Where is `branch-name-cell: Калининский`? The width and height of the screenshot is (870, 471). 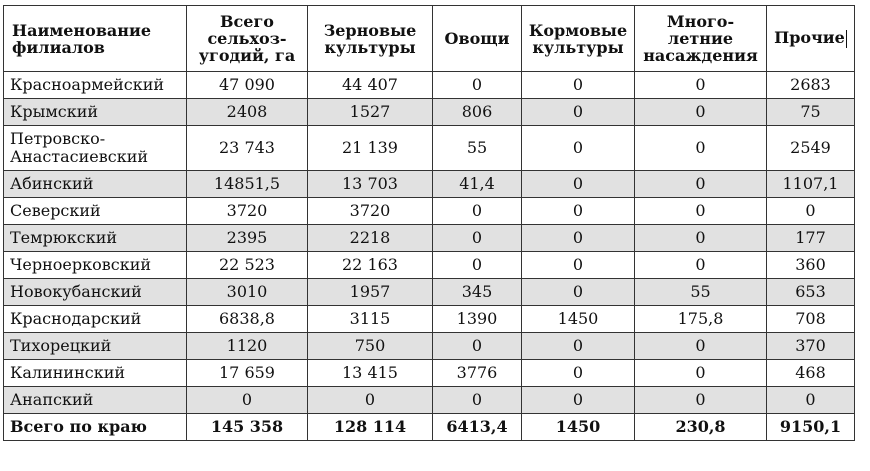
branch-name-cell: Калининский is located at coordinates (95, 373).